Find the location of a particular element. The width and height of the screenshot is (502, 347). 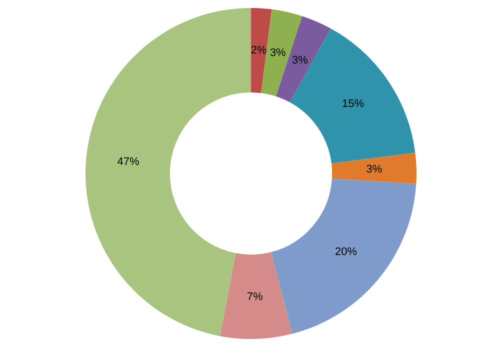

data-label: 7% is located at coordinates (255, 296).